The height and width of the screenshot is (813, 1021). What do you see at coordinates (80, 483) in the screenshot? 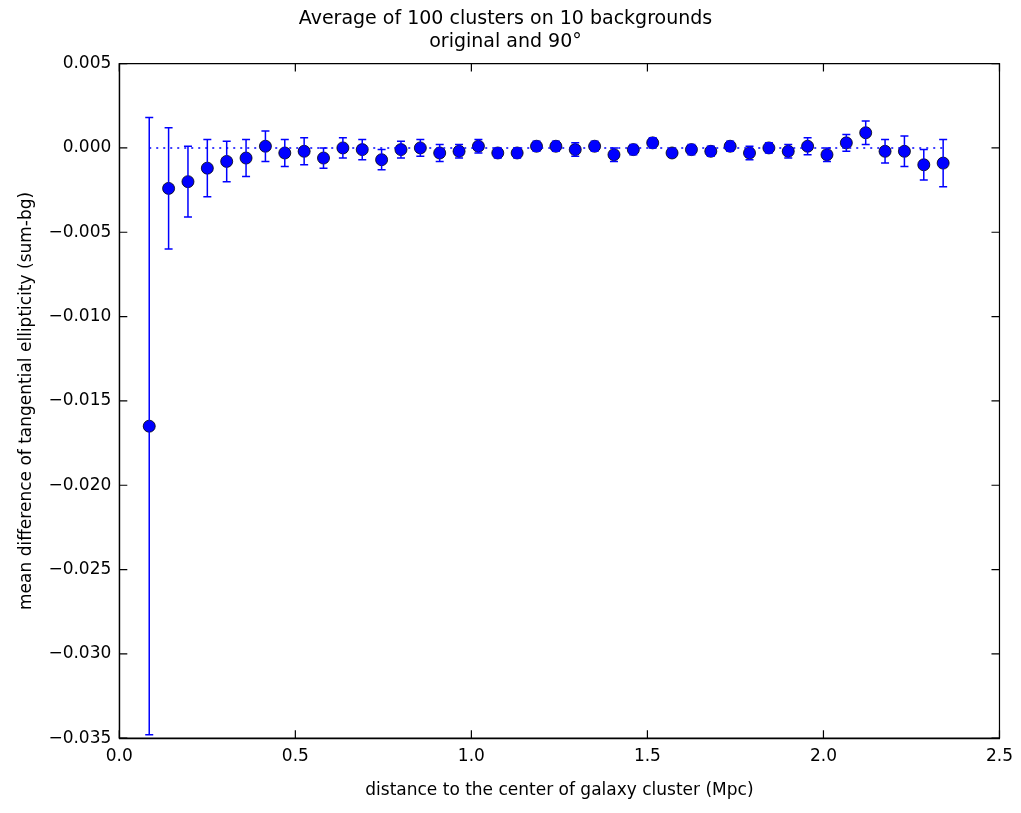
I see `y-tick-label: −0.020` at bounding box center [80, 483].